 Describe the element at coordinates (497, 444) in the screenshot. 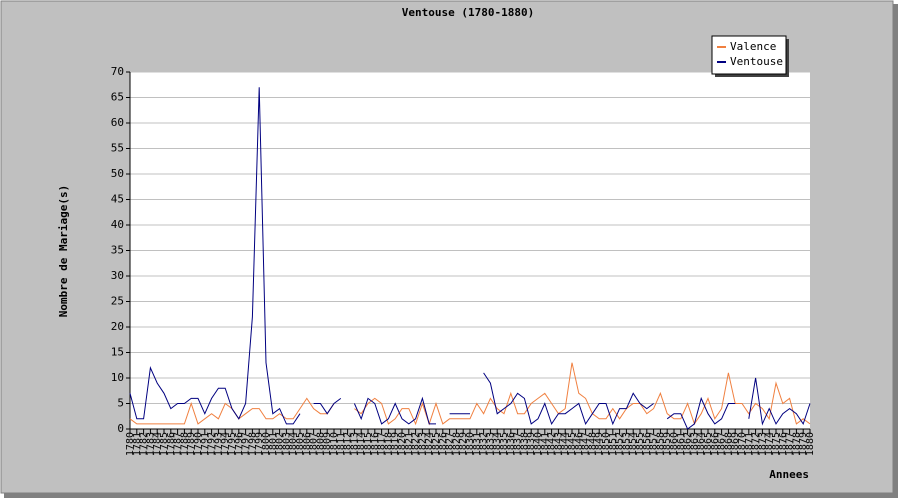

I see `x-tick-label: 1834` at that location.